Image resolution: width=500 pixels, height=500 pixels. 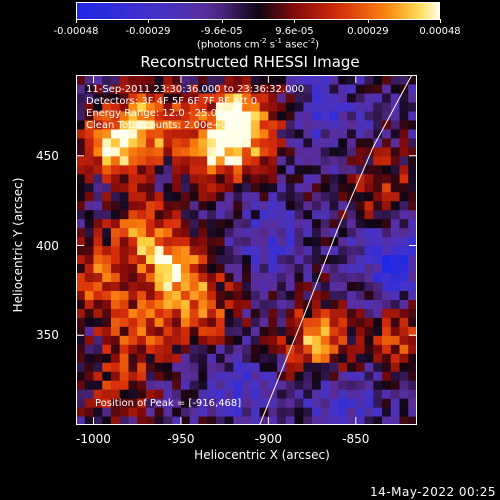 I want to click on colorbar-tick-mark, so click(x=149, y=21).